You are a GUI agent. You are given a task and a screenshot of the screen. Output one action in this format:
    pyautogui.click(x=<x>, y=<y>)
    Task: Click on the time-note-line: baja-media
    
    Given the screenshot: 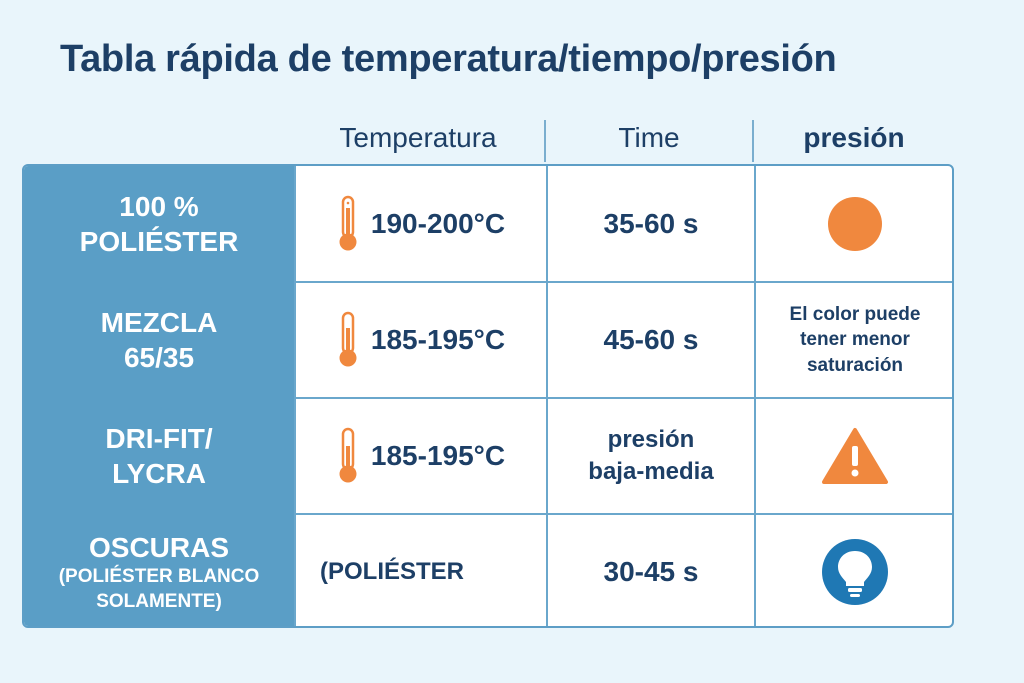 What is the action you would take?
    pyautogui.click(x=651, y=471)
    